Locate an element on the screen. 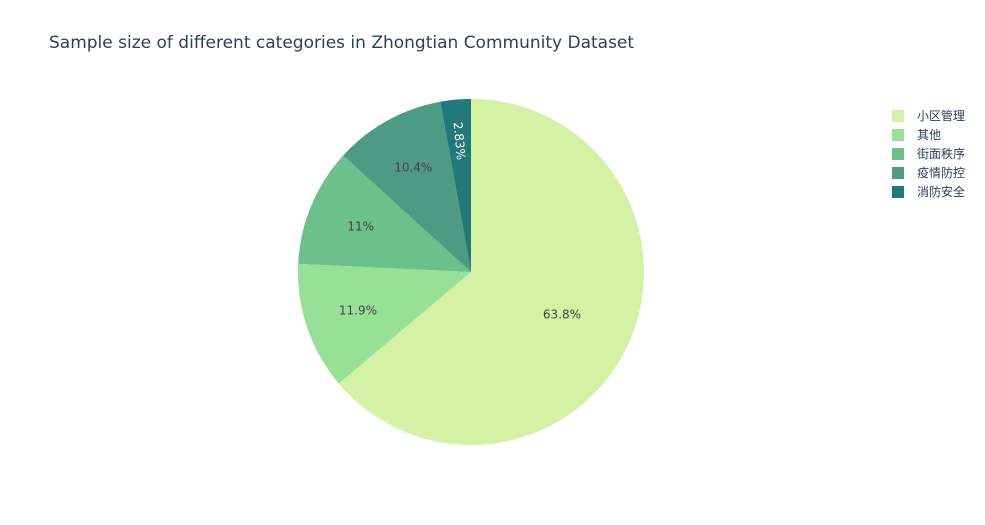  slice-value-label: 2.83% is located at coordinates (459, 140).